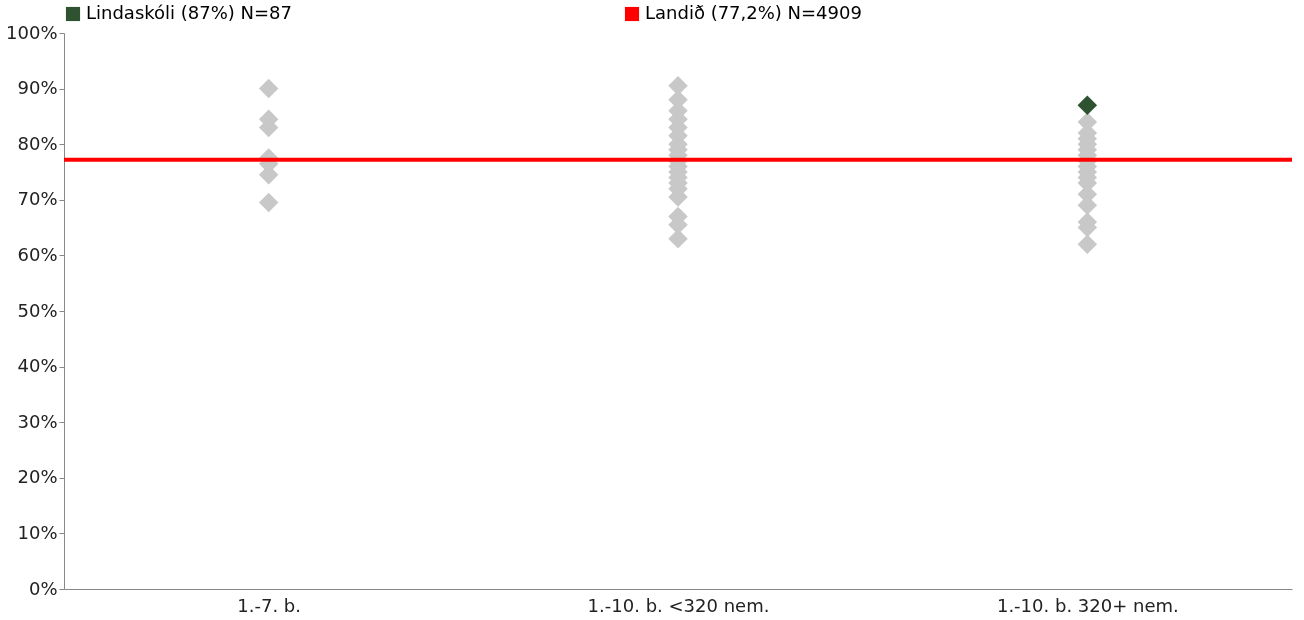 This screenshot has width=1304, height=620. I want to click on y-tick-label: 70%, so click(37, 199).